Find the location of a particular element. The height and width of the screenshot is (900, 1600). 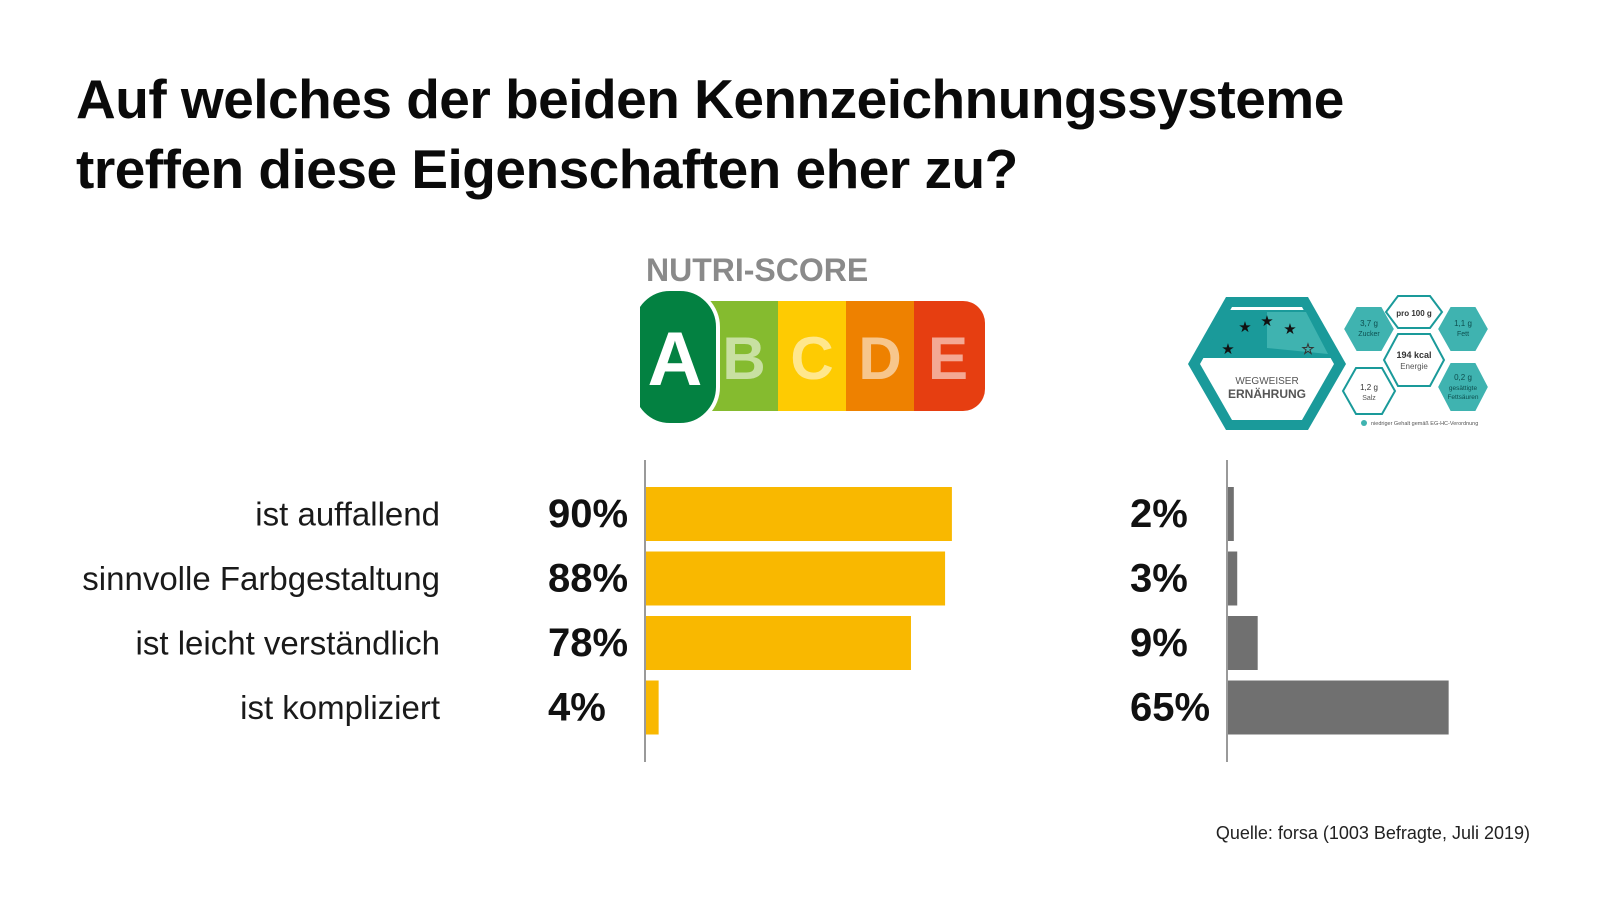

wegweiser-energie-label: Energie is located at coordinates (1414, 366).